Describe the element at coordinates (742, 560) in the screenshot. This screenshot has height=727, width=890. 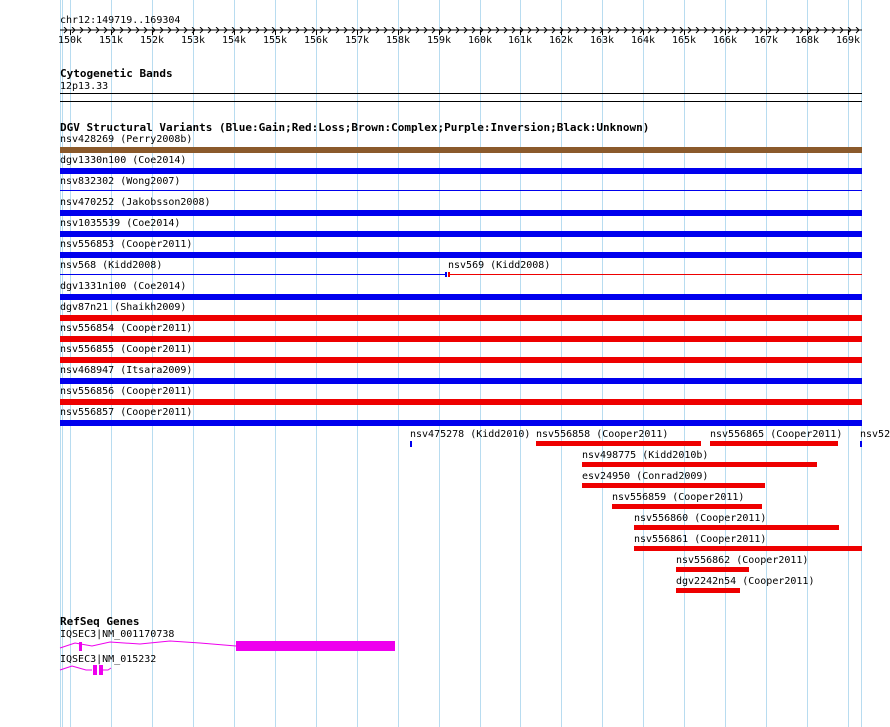
I see `dgv-variant-label: nsv556862 (Cooper2011)` at that location.